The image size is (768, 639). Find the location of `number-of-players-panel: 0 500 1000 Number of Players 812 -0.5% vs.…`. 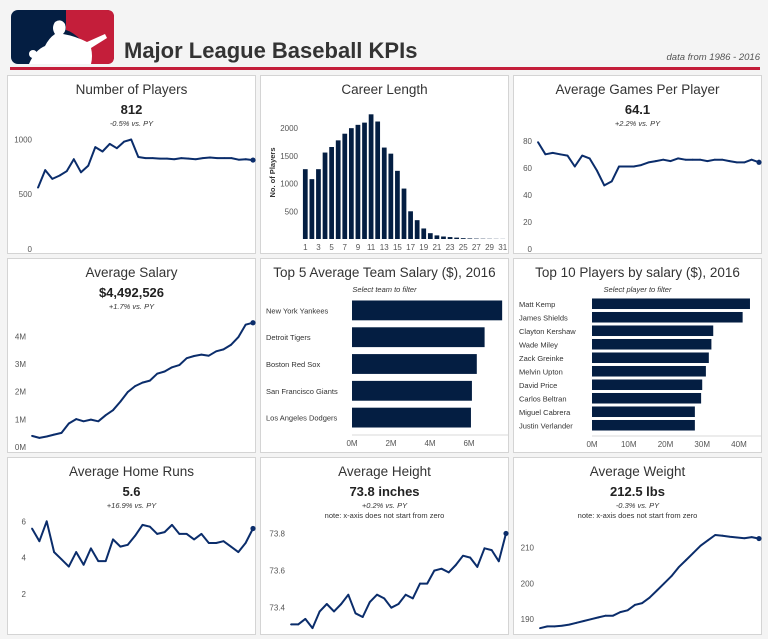

number-of-players-panel: 0 500 1000 Number of Players 812 -0.5% vs.… is located at coordinates (131, 164).